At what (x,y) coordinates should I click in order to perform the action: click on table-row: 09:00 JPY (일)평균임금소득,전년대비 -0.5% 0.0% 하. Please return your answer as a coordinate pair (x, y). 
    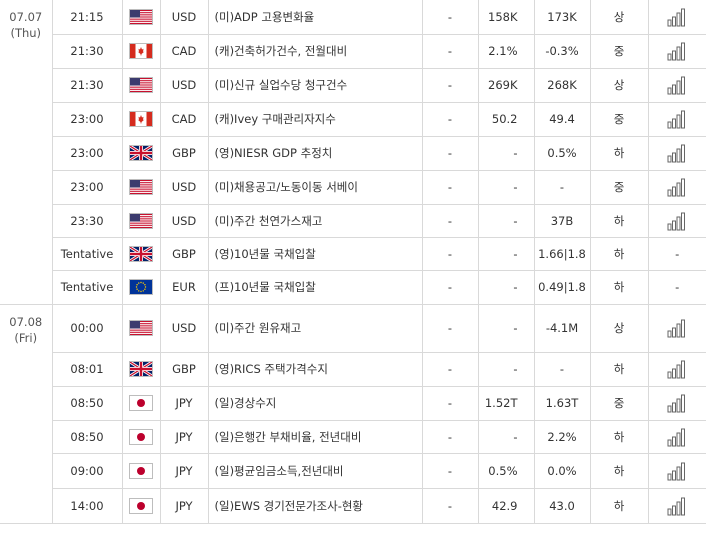
    Looking at the image, I should click on (353, 471).